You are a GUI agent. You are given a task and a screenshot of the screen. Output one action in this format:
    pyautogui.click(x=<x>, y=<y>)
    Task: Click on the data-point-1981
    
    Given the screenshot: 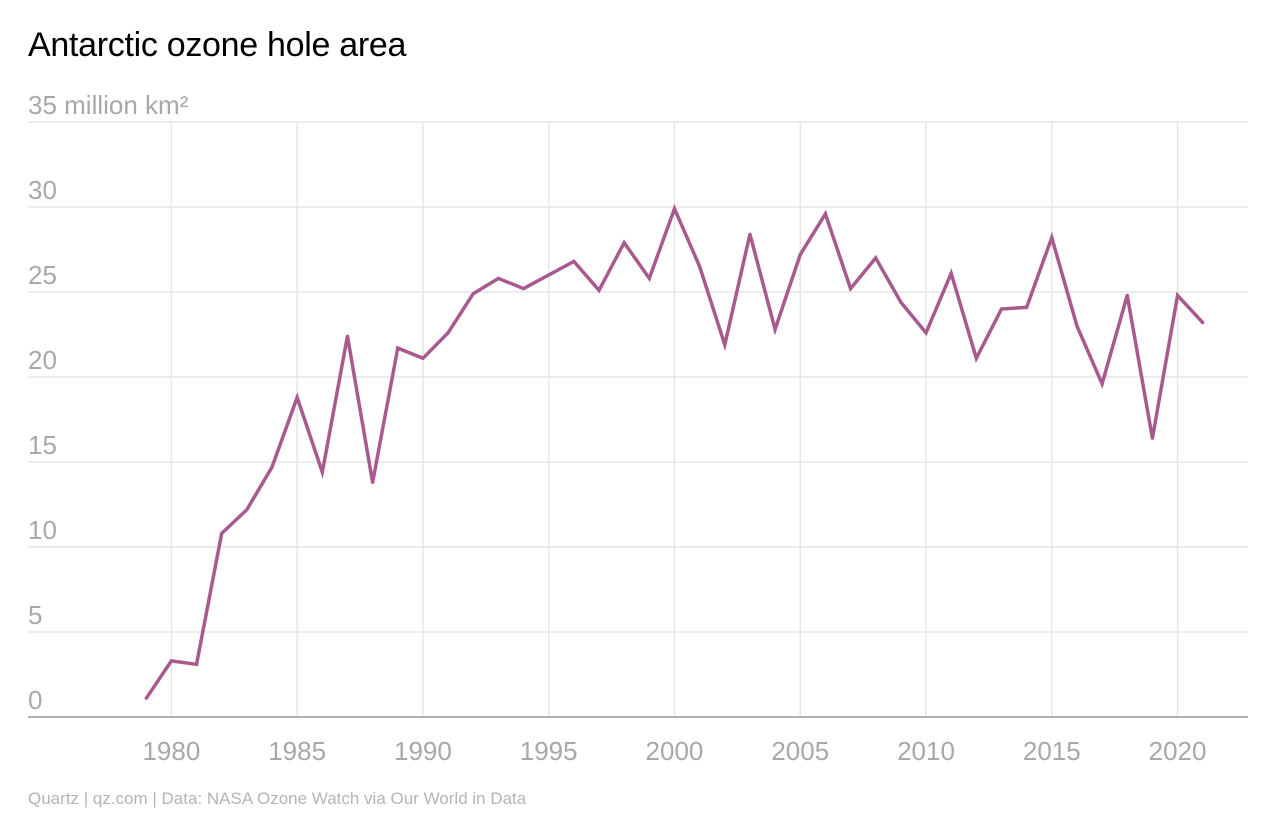 What is the action you would take?
    pyautogui.click(x=196, y=664)
    